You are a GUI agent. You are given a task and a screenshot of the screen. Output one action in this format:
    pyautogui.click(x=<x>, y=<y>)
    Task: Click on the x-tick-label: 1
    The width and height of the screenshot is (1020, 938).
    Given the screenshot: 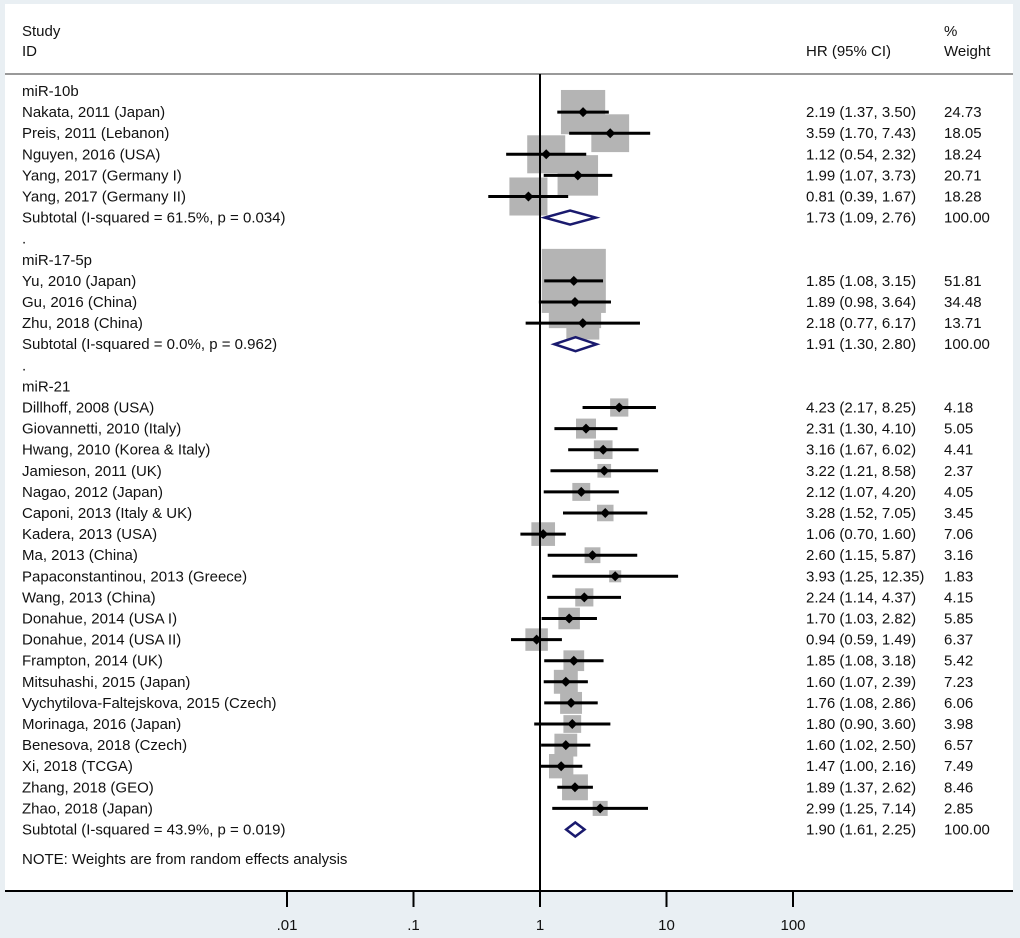 What is the action you would take?
    pyautogui.click(x=540, y=925)
    